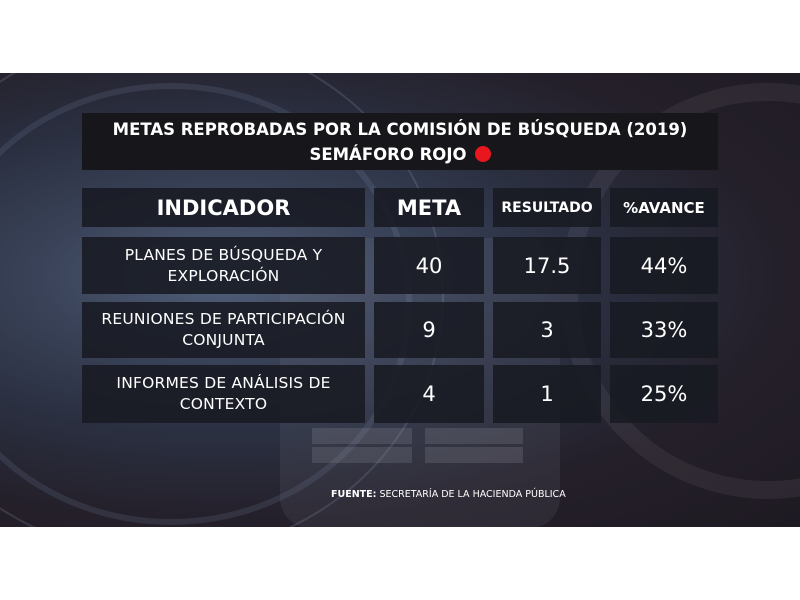  I want to click on row-2-indicador-line2: CONJUNTA, so click(223, 340).